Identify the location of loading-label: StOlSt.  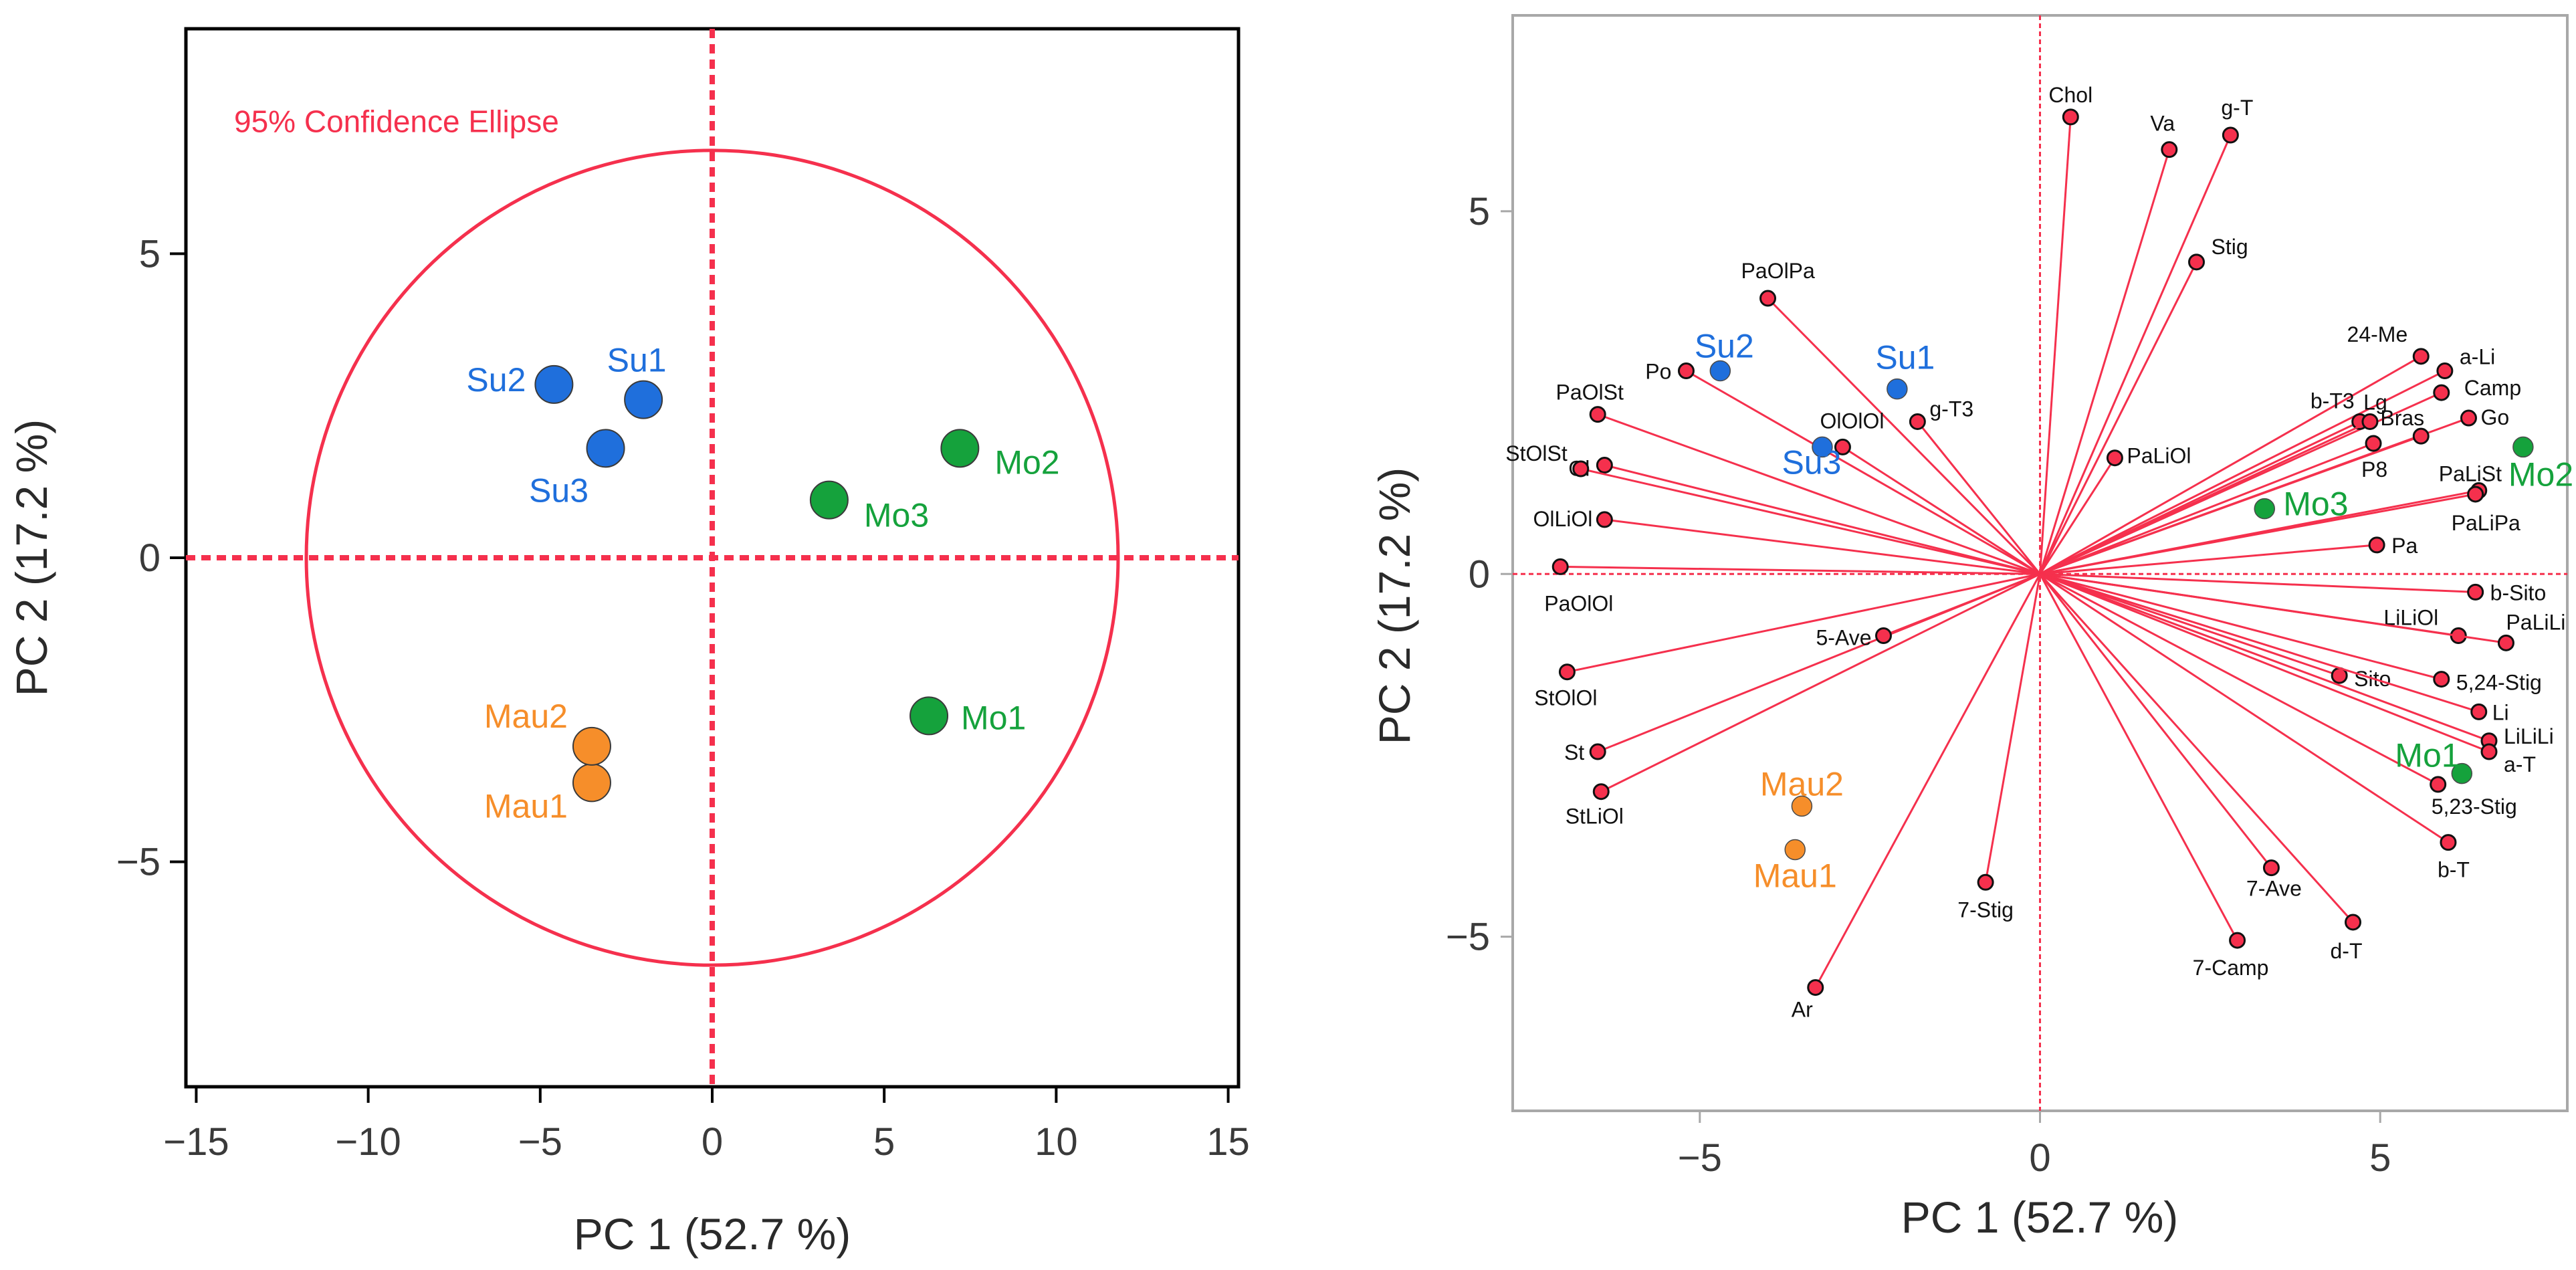
(1536, 453).